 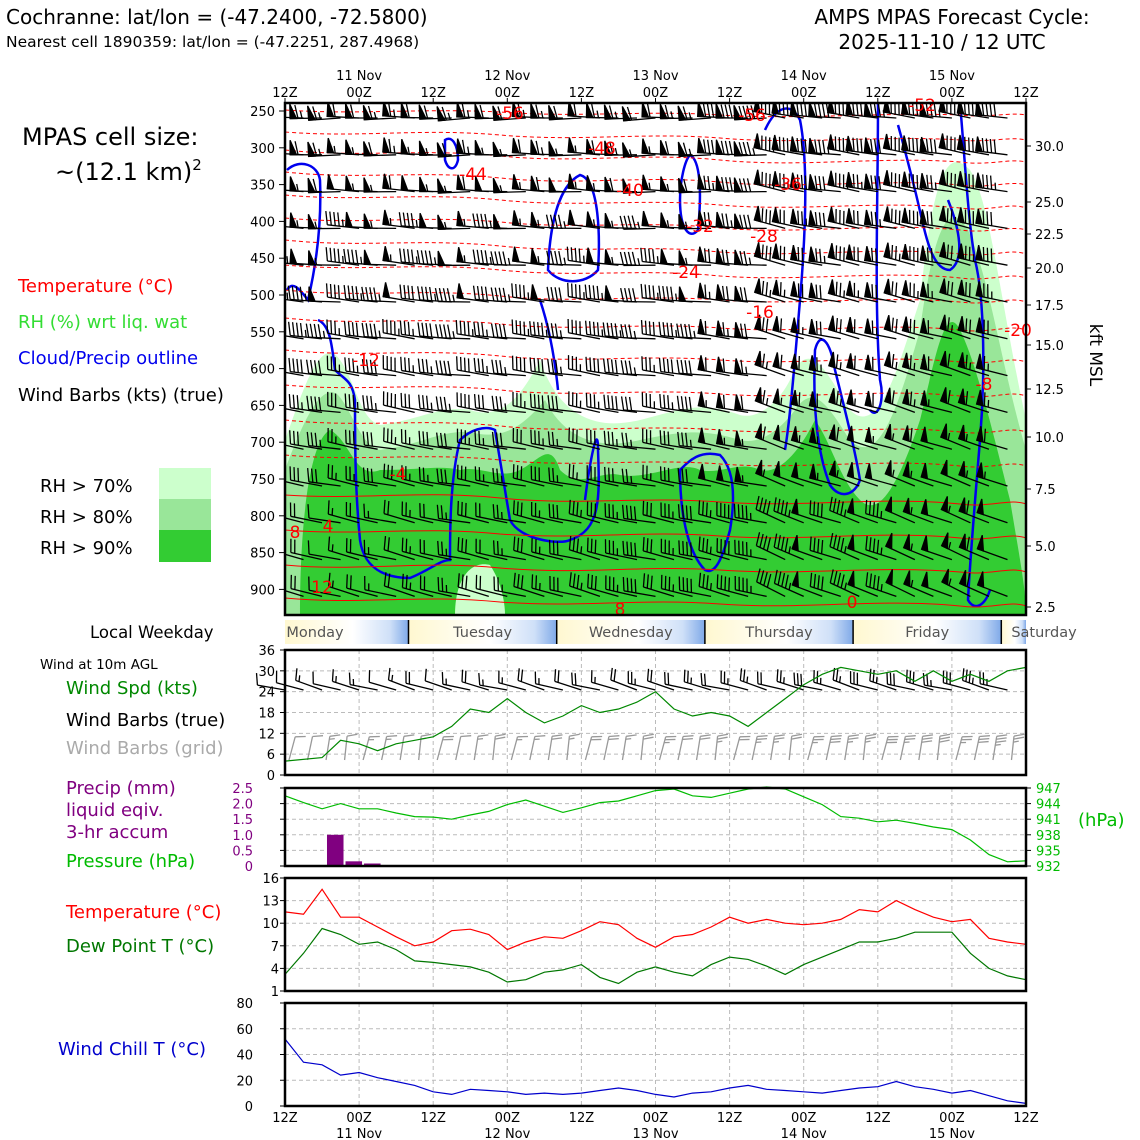 What do you see at coordinates (145, 720) in the screenshot?
I see `wind-barbs-true-label: Wind Barbs (true)` at bounding box center [145, 720].